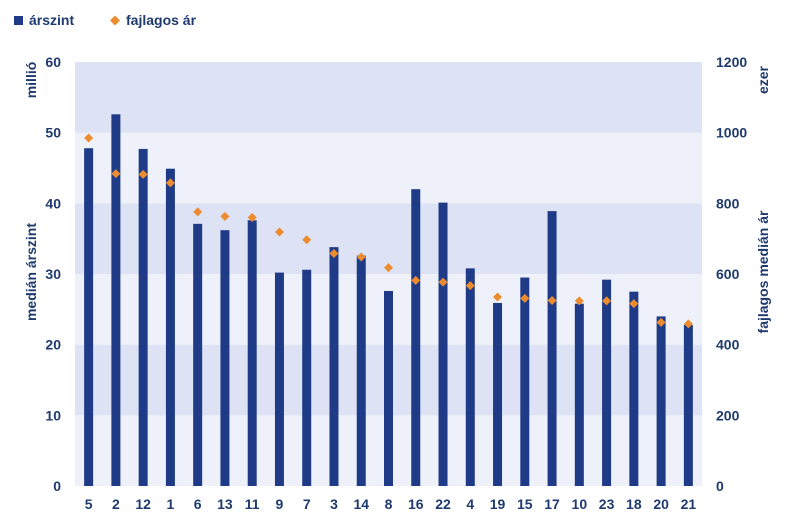 The image size is (802, 522). Describe the element at coordinates (334, 504) in the screenshot. I see `x-tick-3: 3` at that location.